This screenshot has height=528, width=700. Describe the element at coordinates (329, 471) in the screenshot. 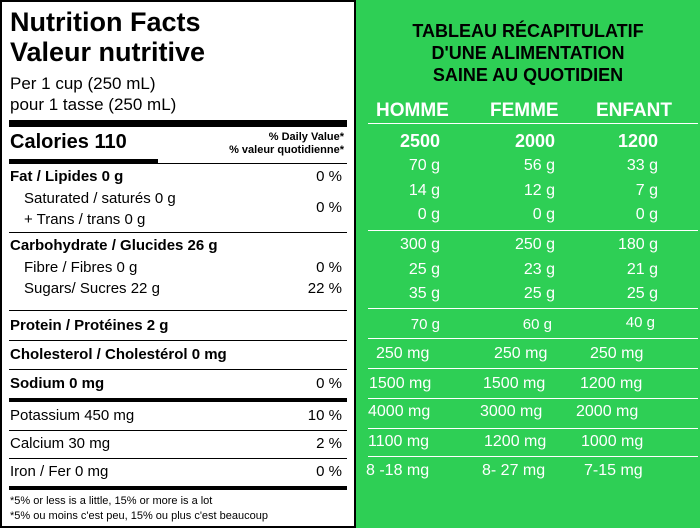

I see `iron-pct: 0 %` at that location.